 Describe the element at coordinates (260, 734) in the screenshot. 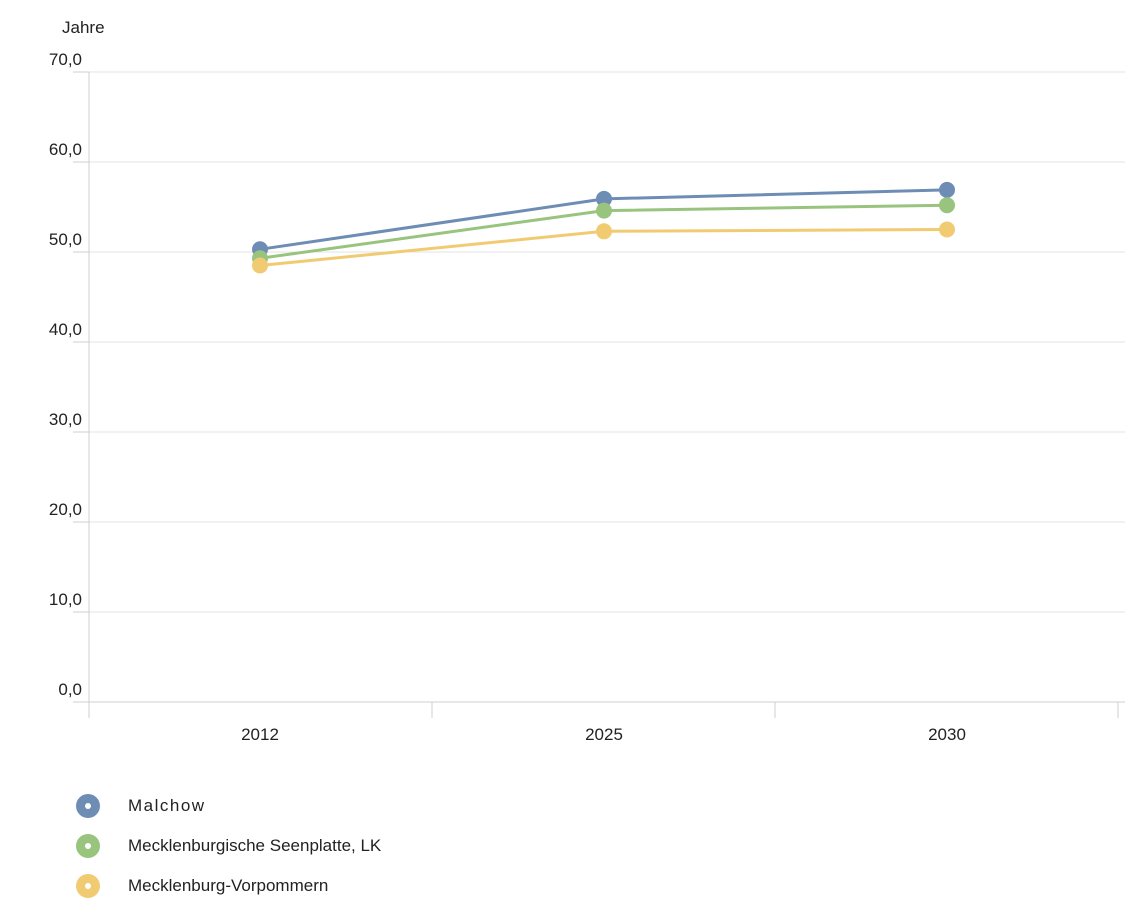

I see `x-tick-label: 2012` at that location.